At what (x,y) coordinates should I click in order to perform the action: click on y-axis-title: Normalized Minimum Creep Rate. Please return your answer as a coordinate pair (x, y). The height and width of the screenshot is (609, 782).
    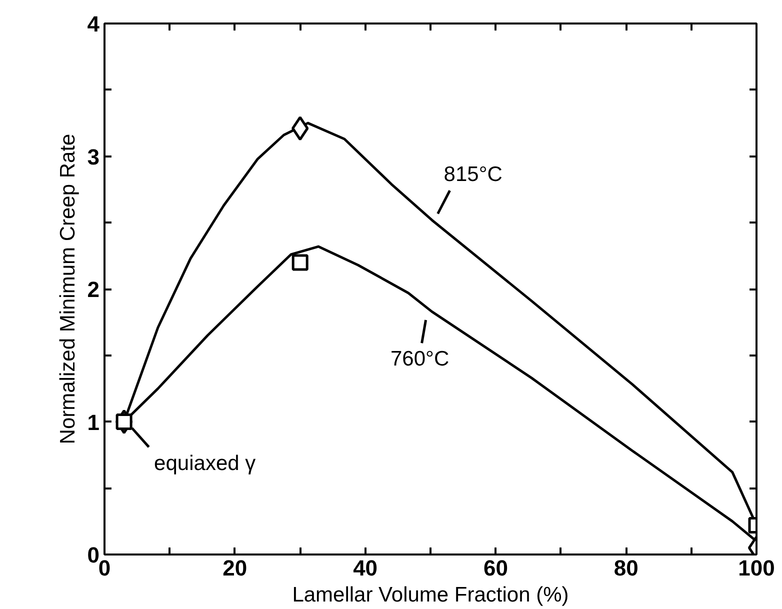
    Looking at the image, I should click on (68, 289).